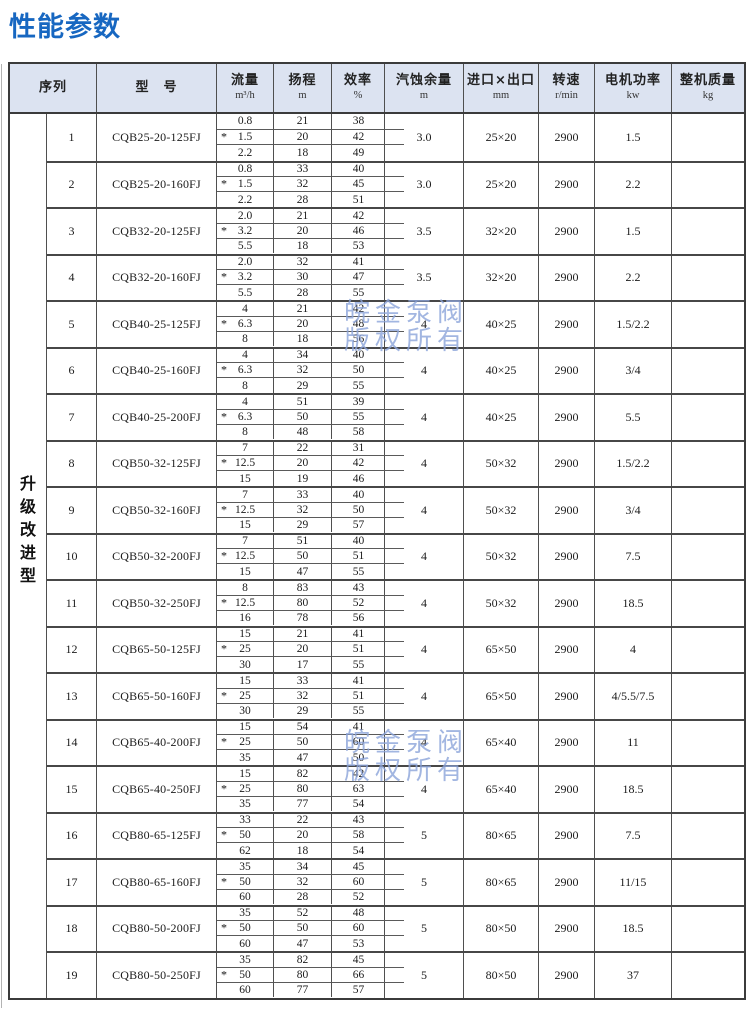 The image size is (750, 1014). What do you see at coordinates (72, 277) in the screenshot?
I see `seq-cell: 4` at bounding box center [72, 277].